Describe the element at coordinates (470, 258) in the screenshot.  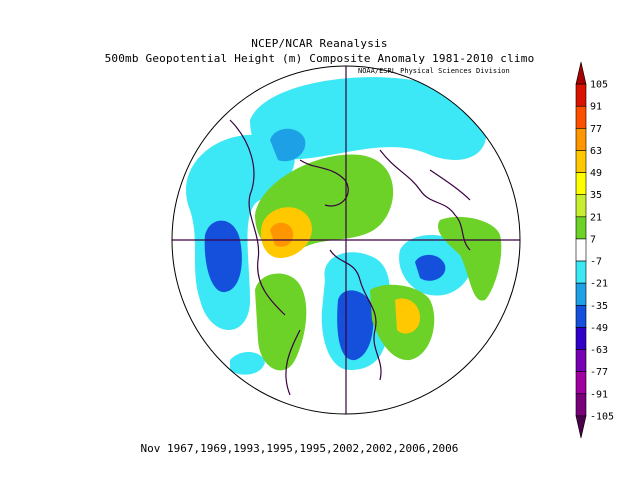
I see `anomaly-pos-europe` at that location.